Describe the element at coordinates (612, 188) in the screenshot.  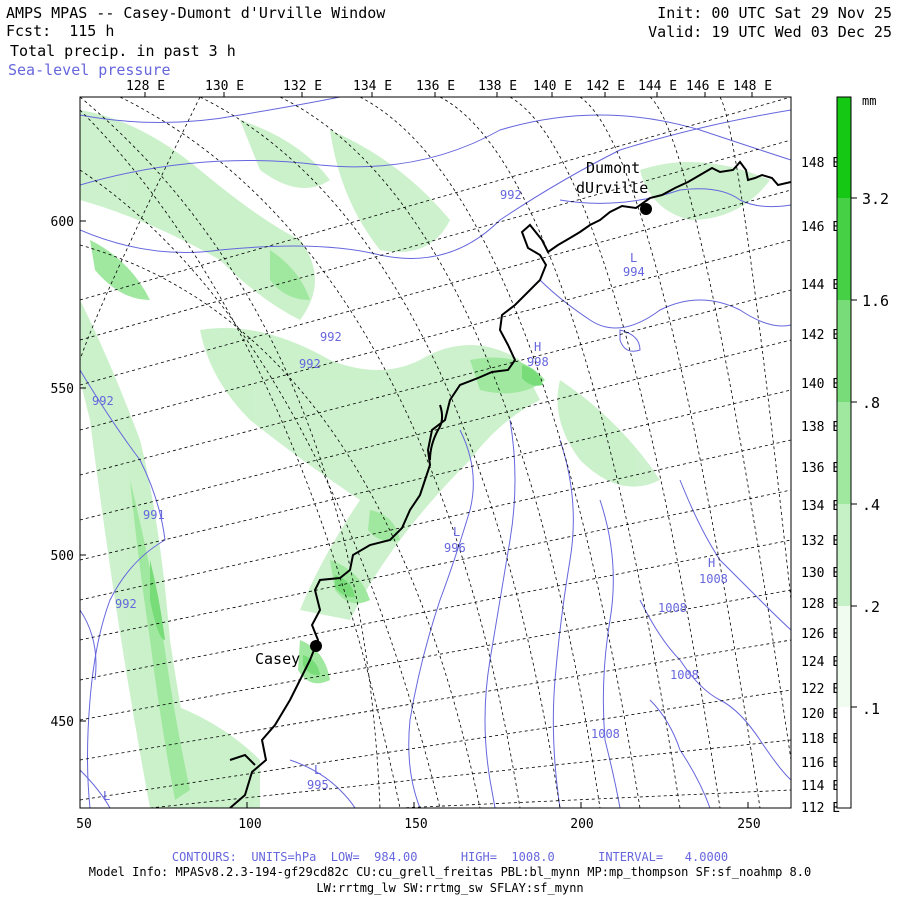
I see `place-dumont-line2: dUrville` at that location.